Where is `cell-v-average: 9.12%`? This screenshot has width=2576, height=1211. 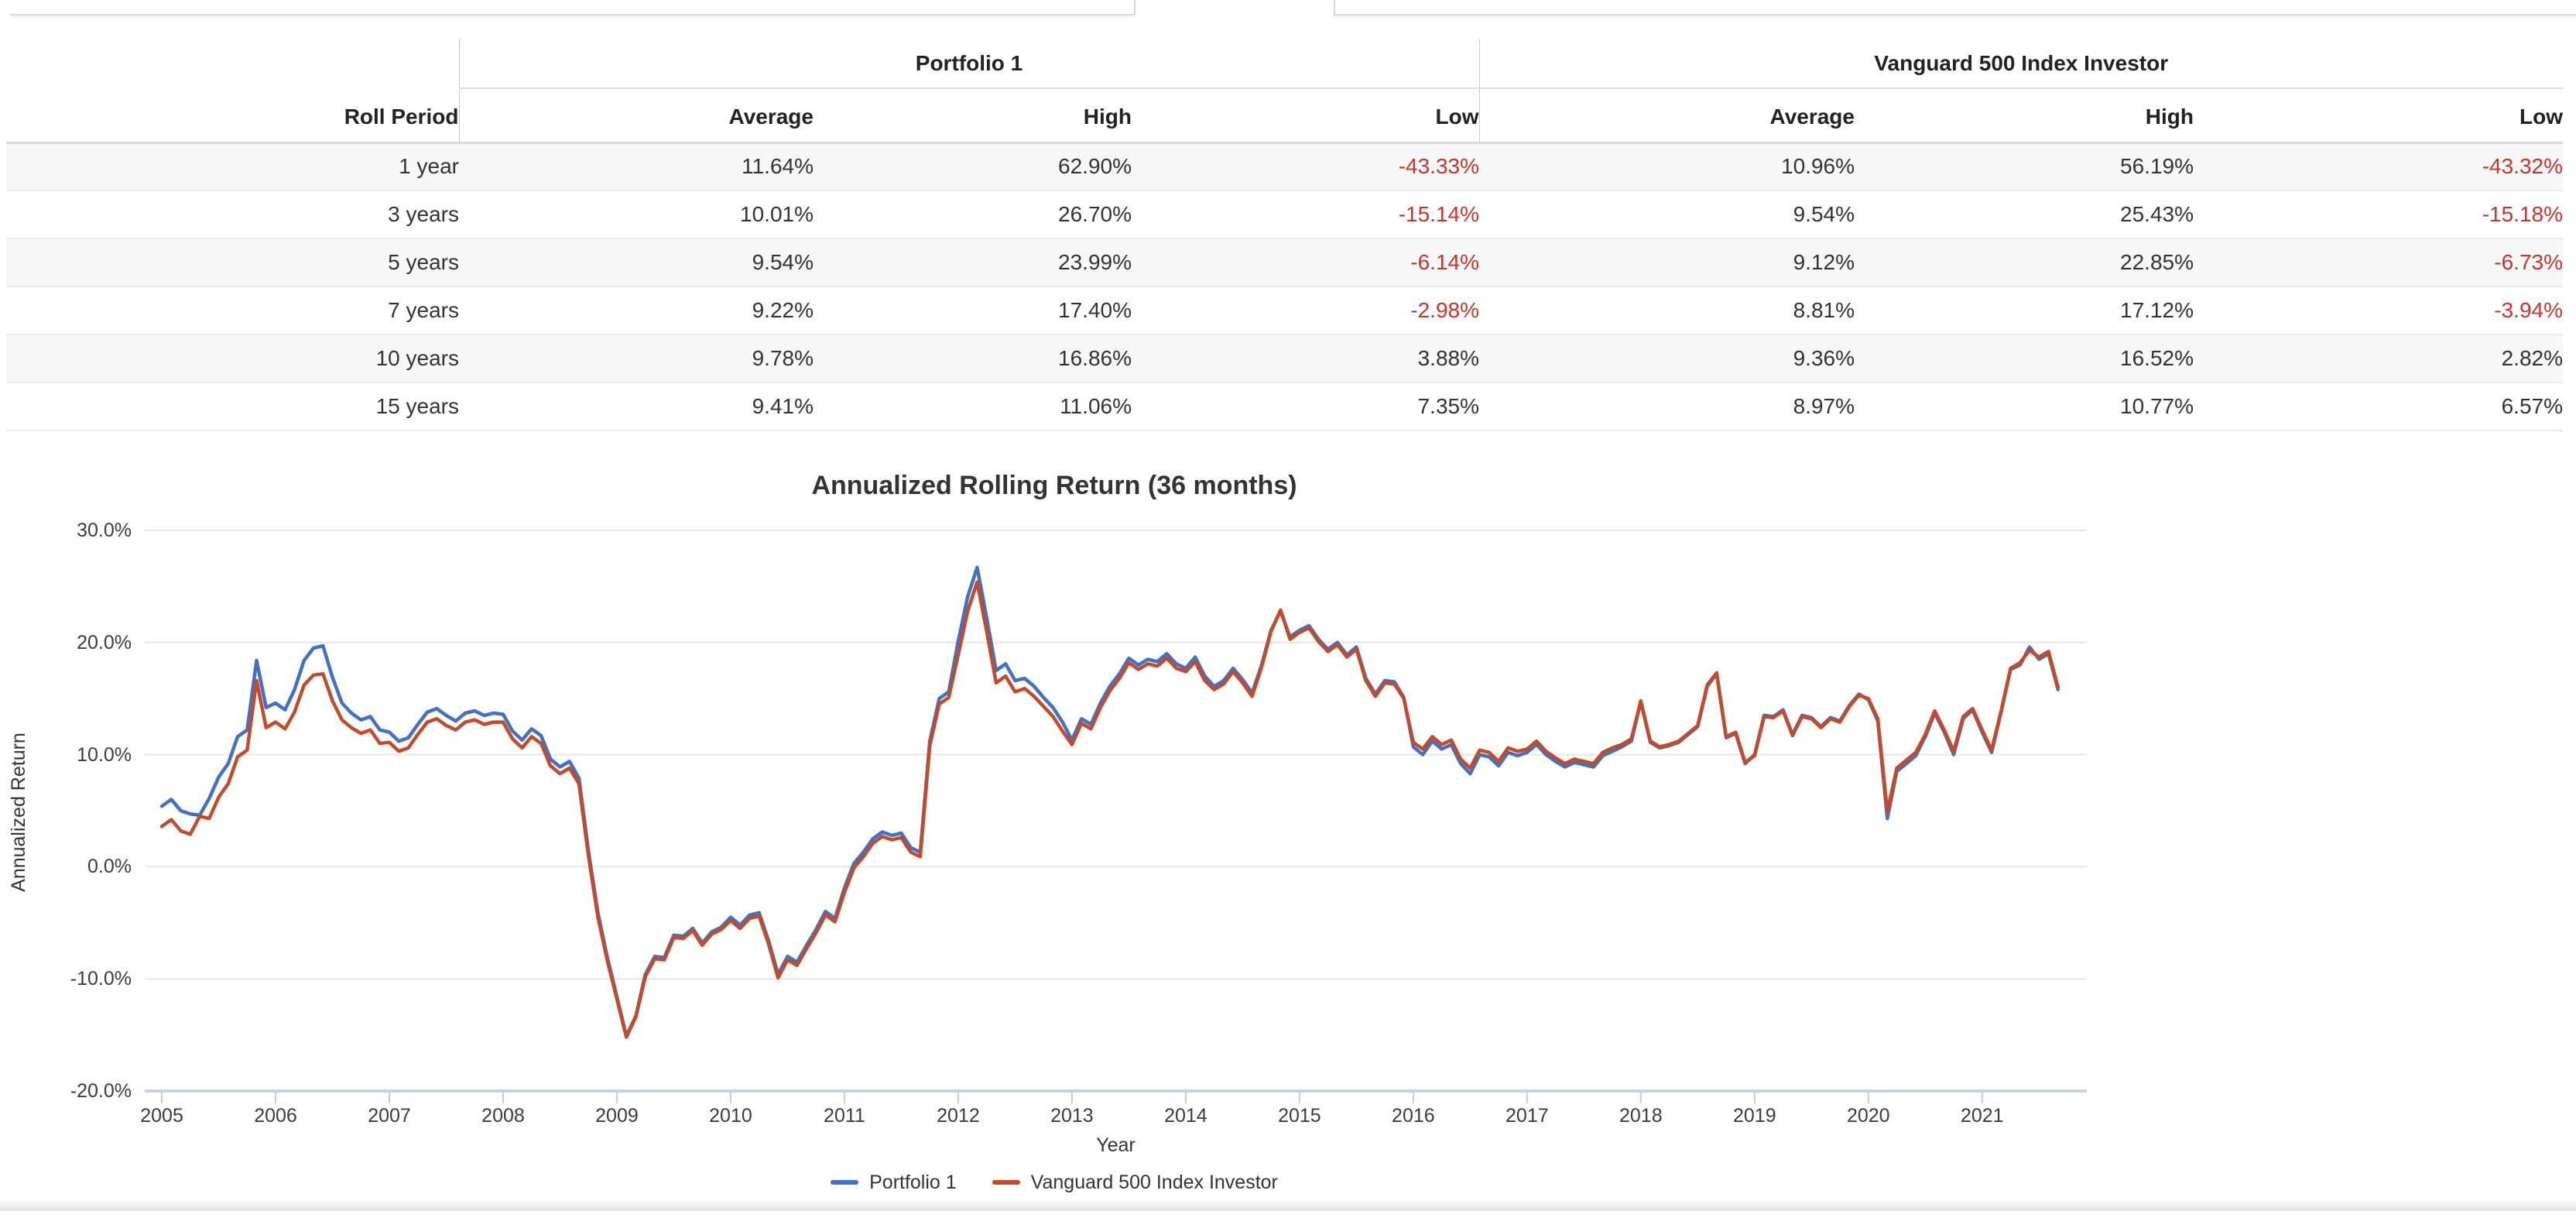 cell-v-average: 9.12% is located at coordinates (1824, 262).